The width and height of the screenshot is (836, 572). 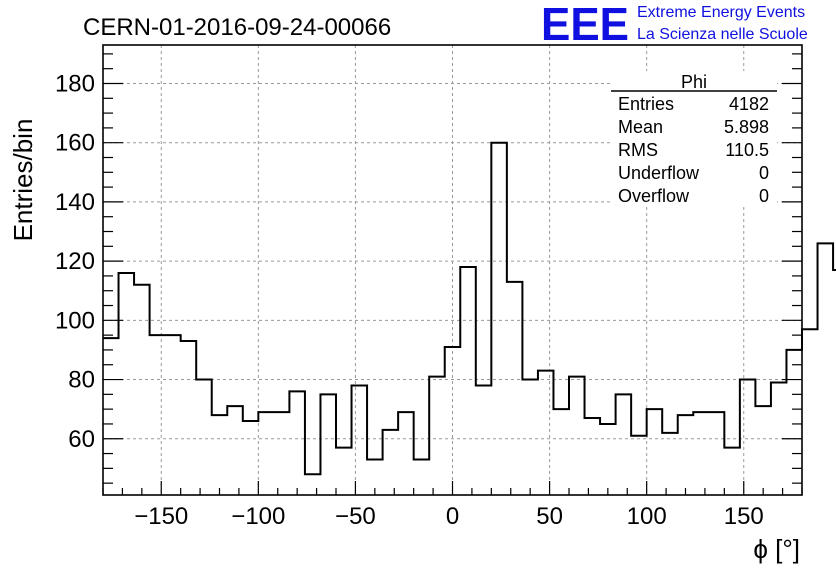 I want to click on y-tick-label: 100, so click(x=75, y=320).